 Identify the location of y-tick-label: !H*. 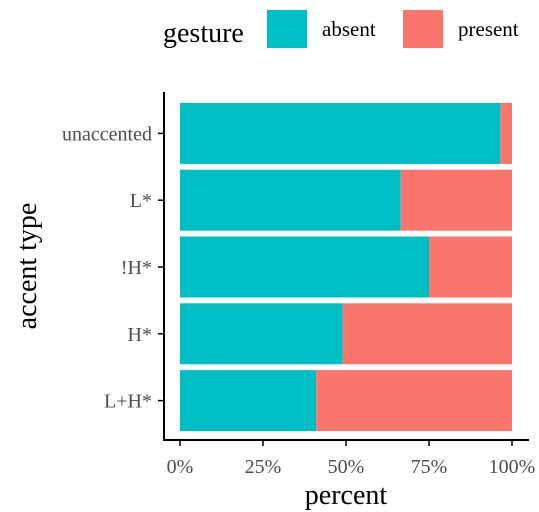
(136, 268).